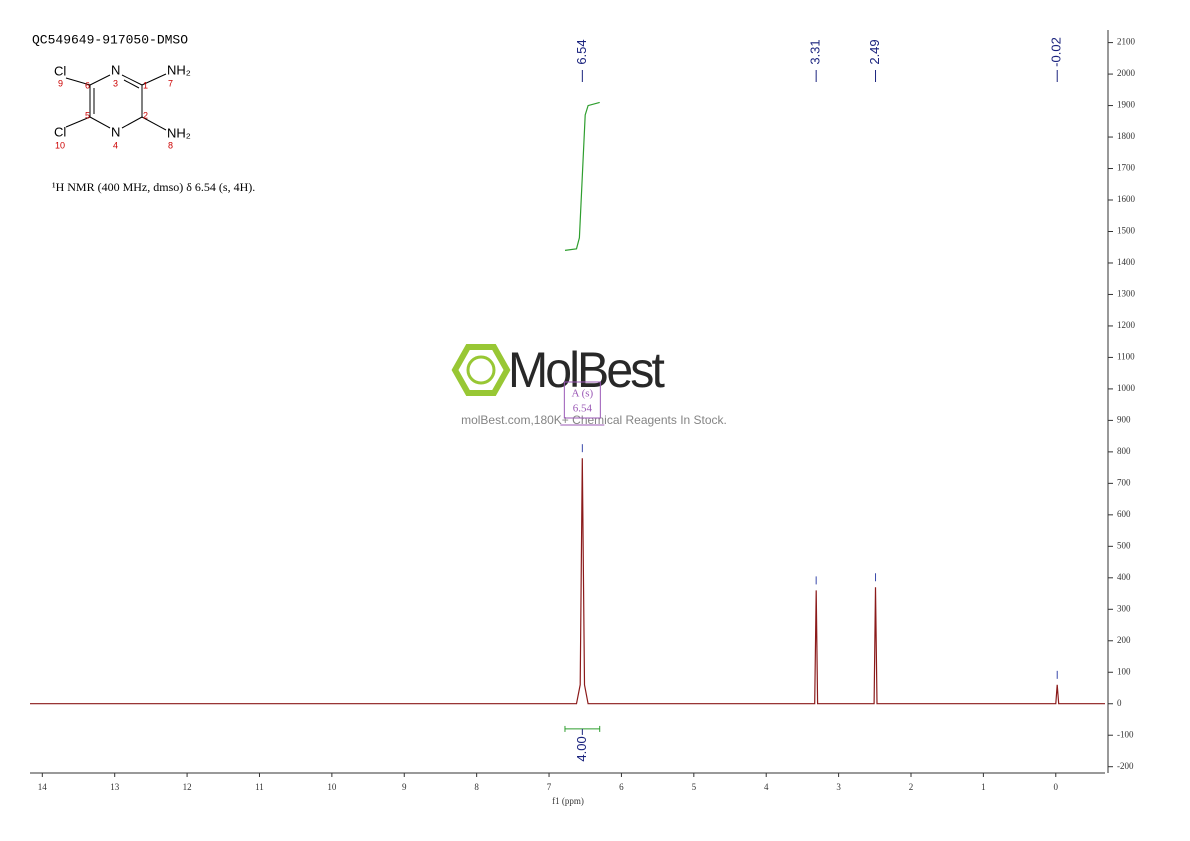 The width and height of the screenshot is (1190, 841). What do you see at coordinates (1125, 766) in the screenshot?
I see `y-tick-label: -200` at bounding box center [1125, 766].